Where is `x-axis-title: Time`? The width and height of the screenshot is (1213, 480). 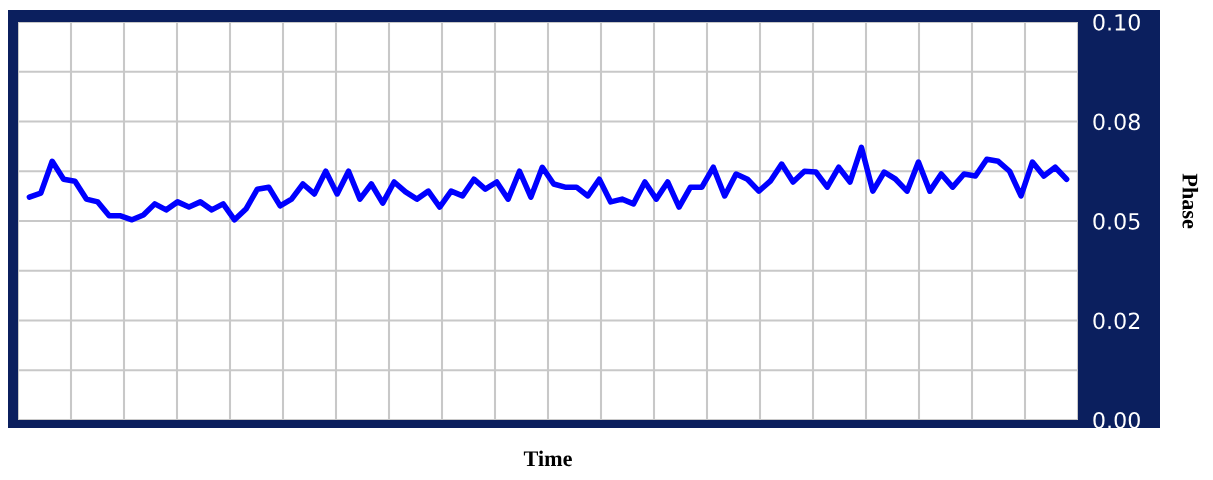 x-axis-title: Time is located at coordinates (547, 458).